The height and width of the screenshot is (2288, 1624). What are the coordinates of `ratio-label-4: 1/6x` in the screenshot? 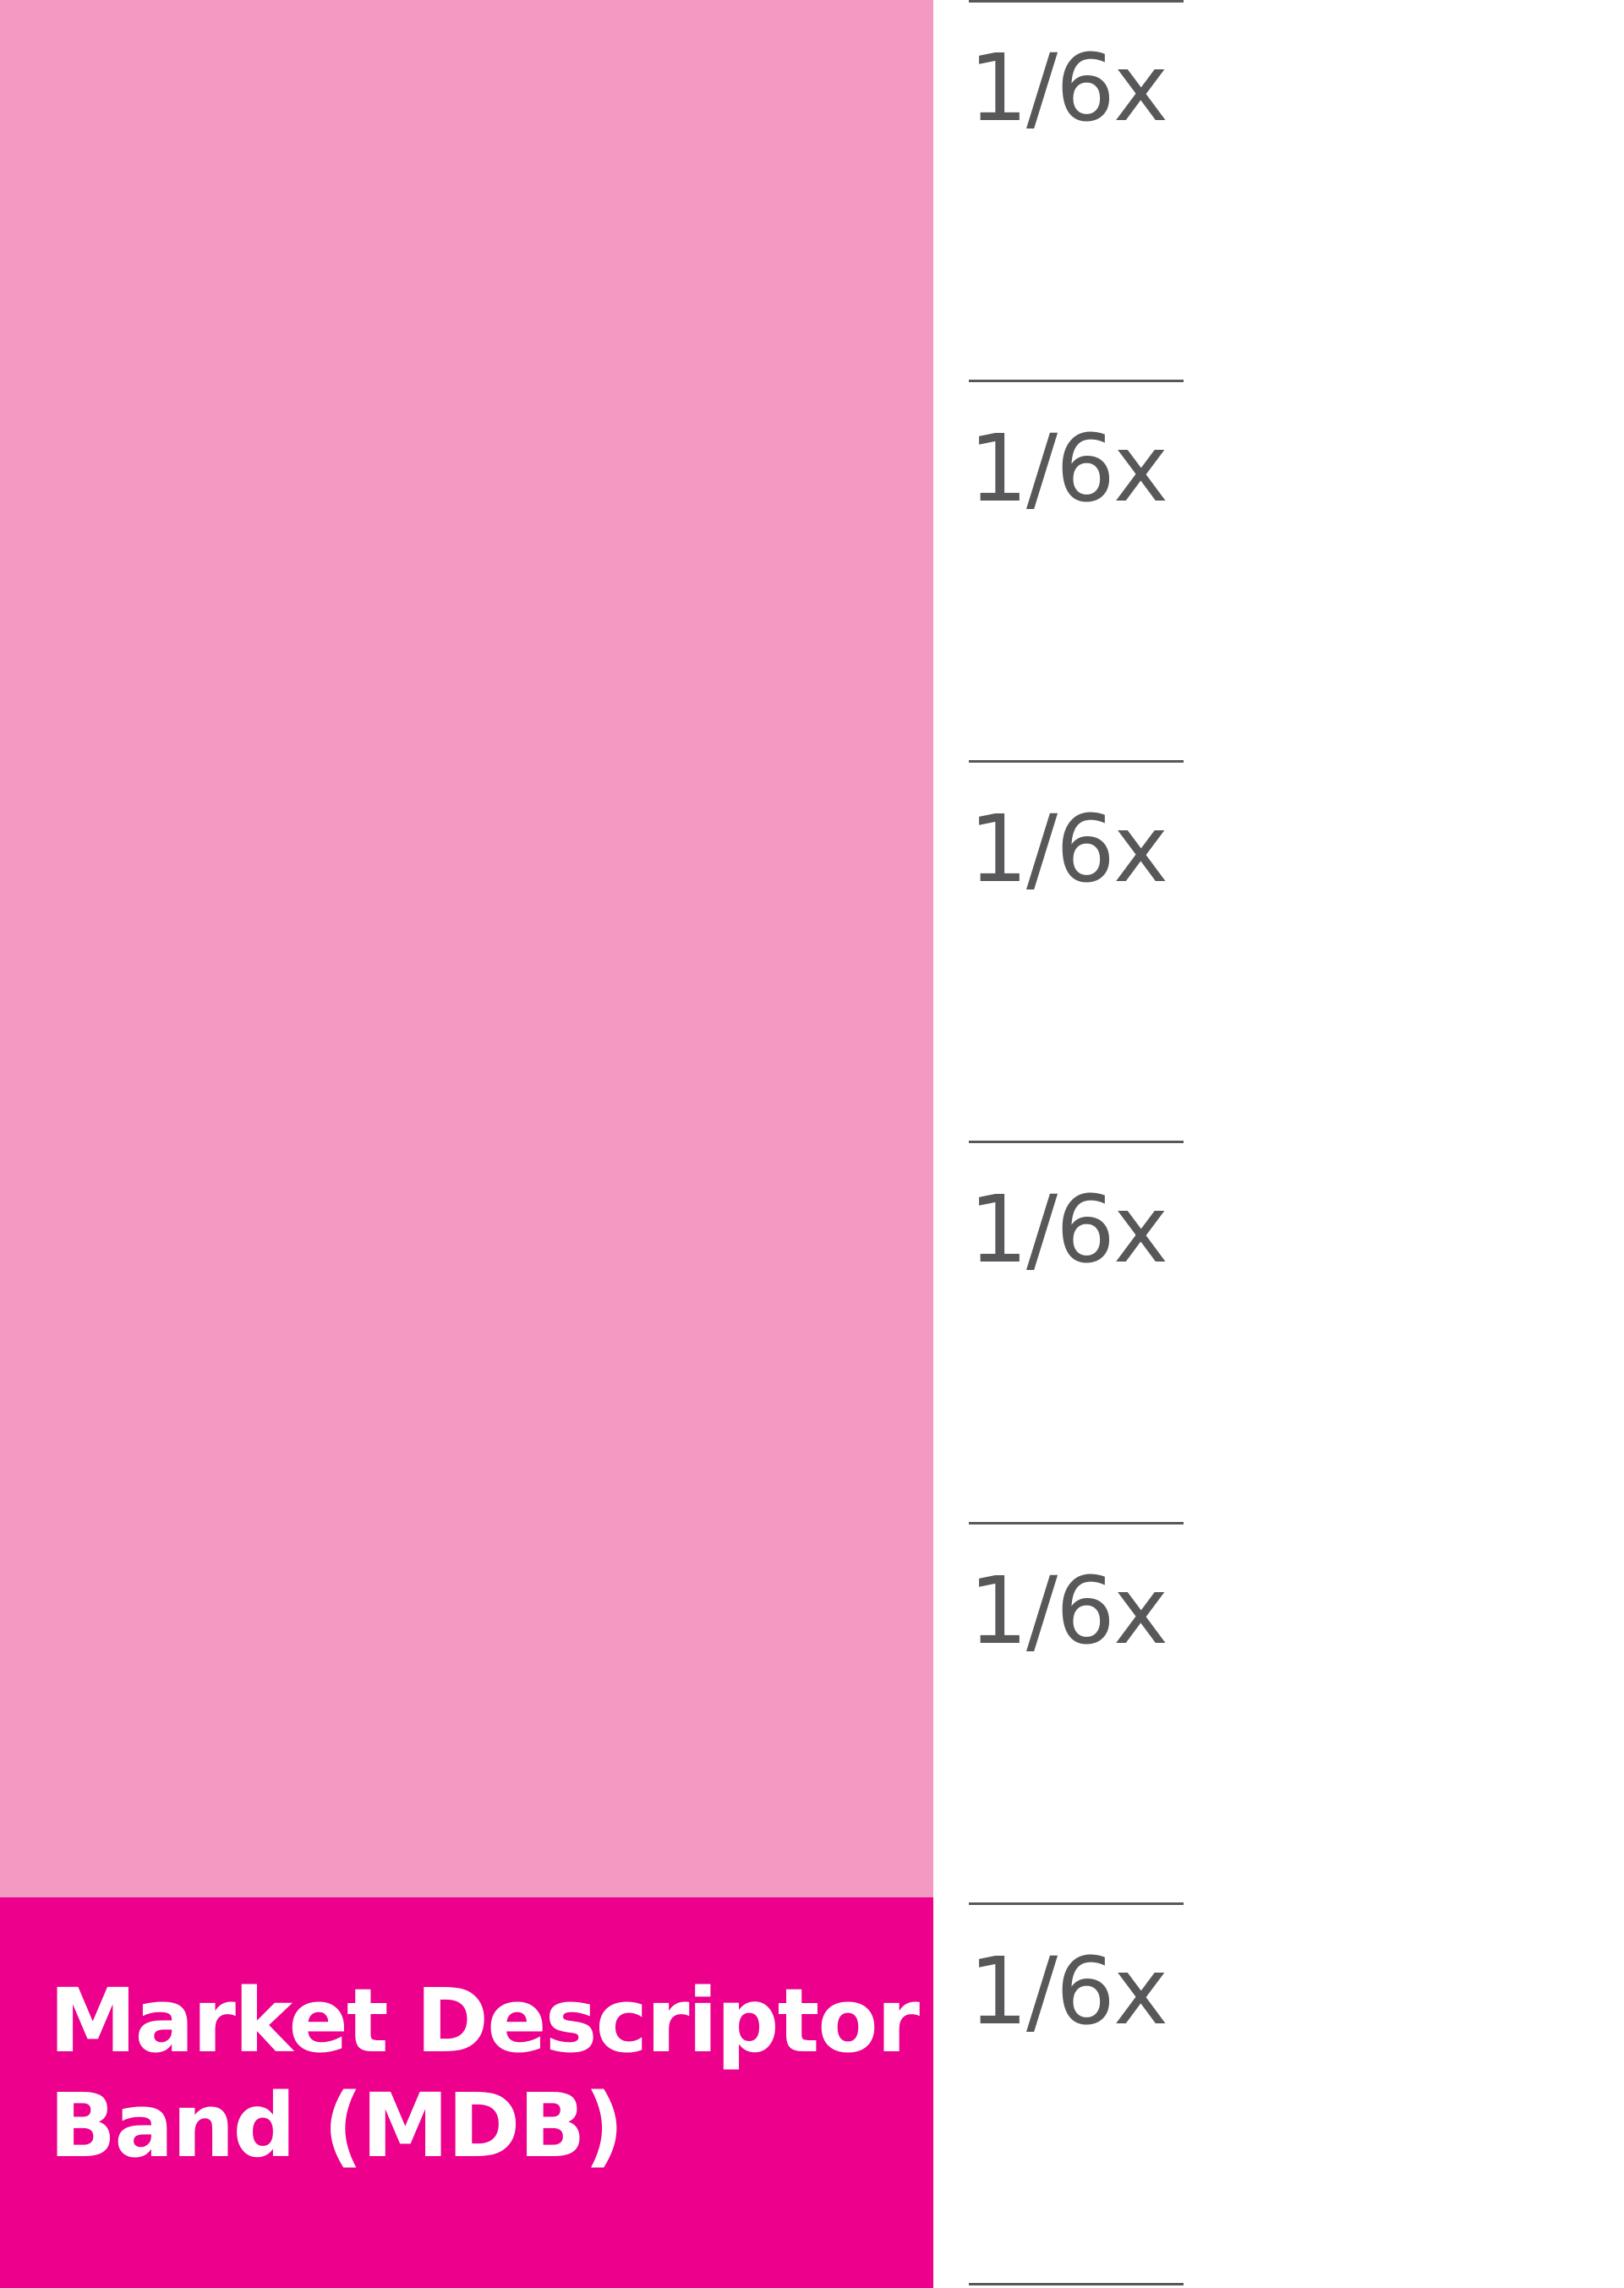 It's located at (1068, 1230).